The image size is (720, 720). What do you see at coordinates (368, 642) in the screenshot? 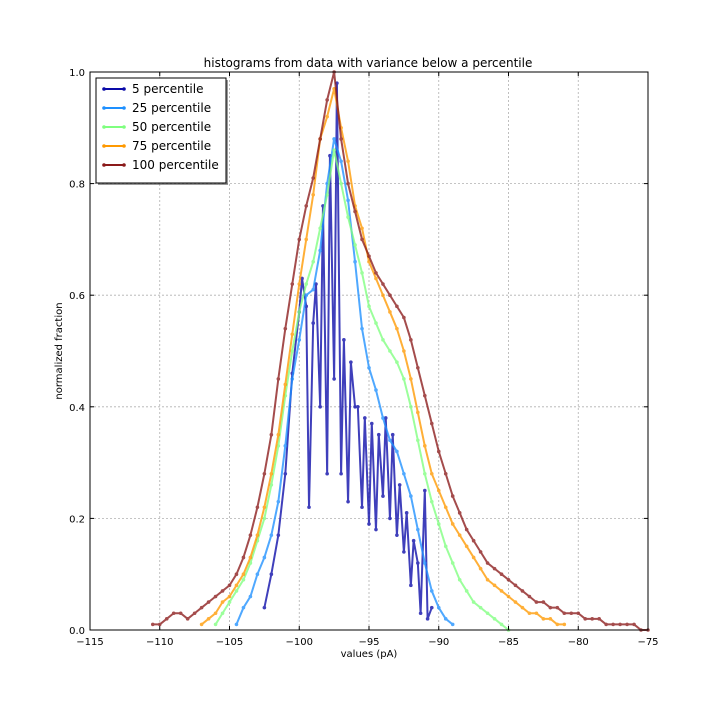
I see `x-tick-label: −95` at bounding box center [368, 642].